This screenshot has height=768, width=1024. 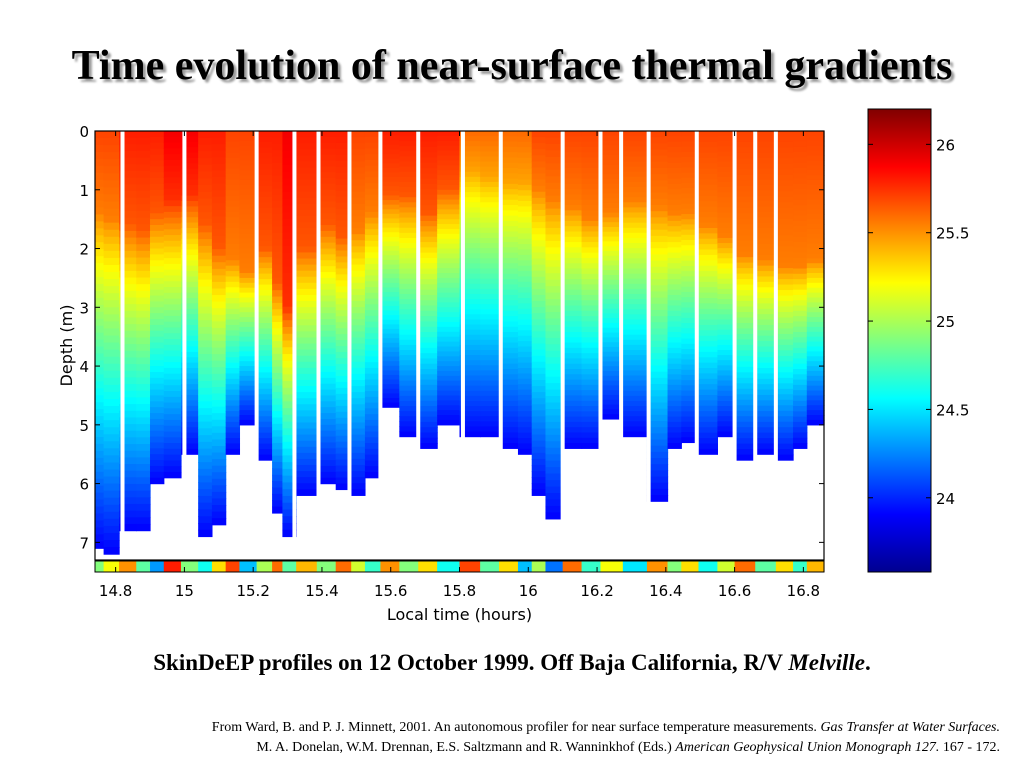 What do you see at coordinates (899, 340) in the screenshot?
I see `colorbar` at bounding box center [899, 340].